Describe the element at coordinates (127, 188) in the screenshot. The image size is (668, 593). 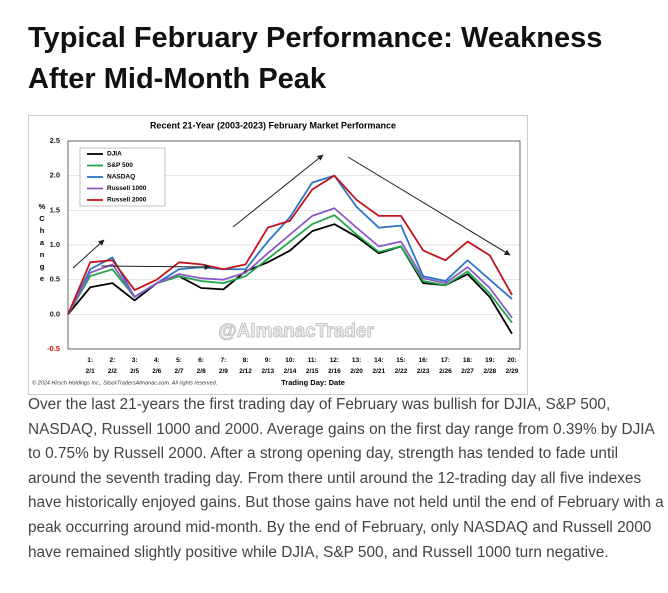
I see `legend-label: Russell 1000` at that location.